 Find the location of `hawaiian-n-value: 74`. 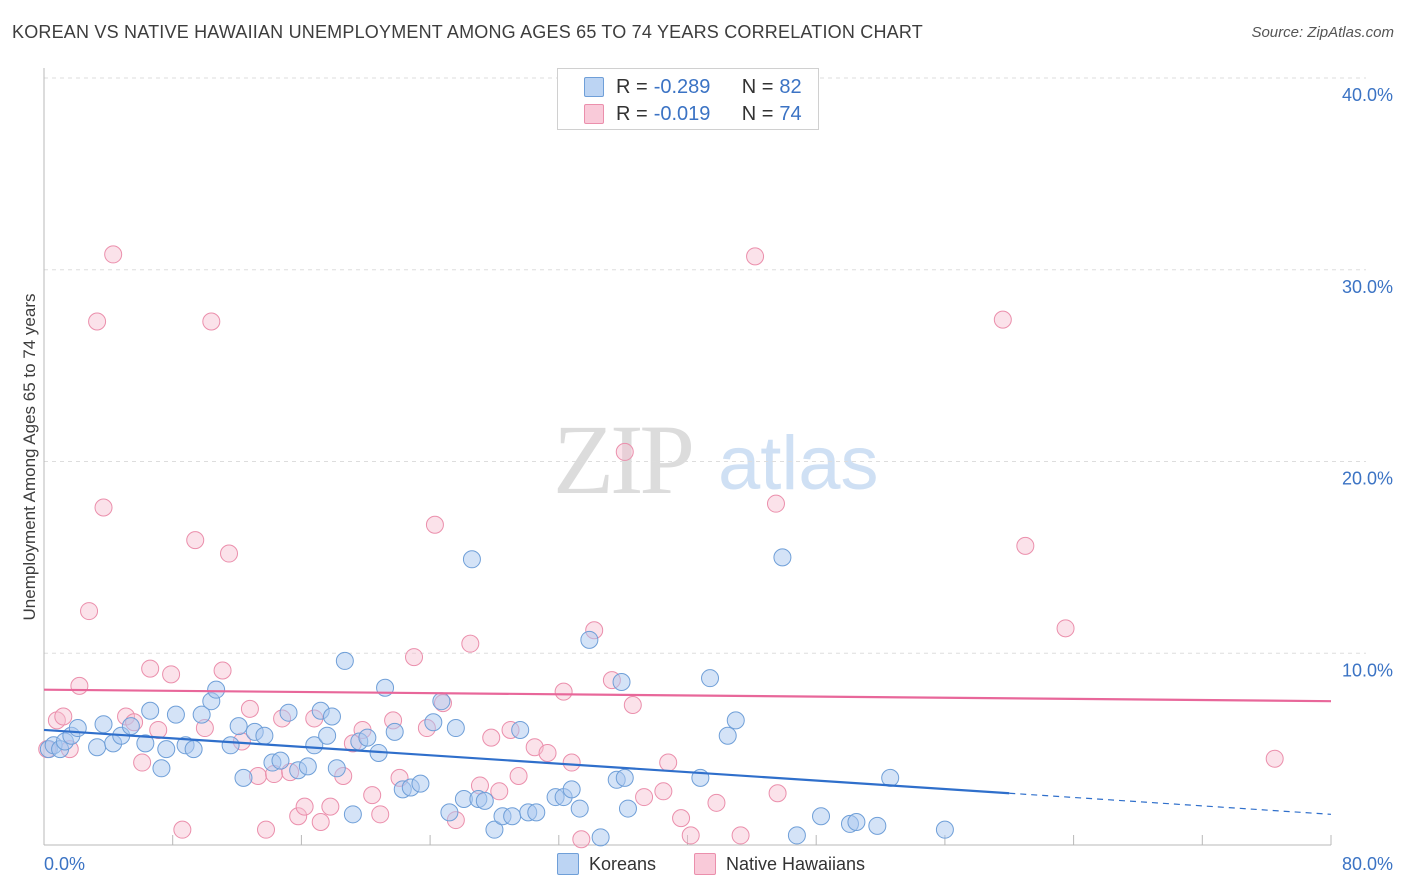

hawaiian-n-value: 74 is located at coordinates (790, 113).